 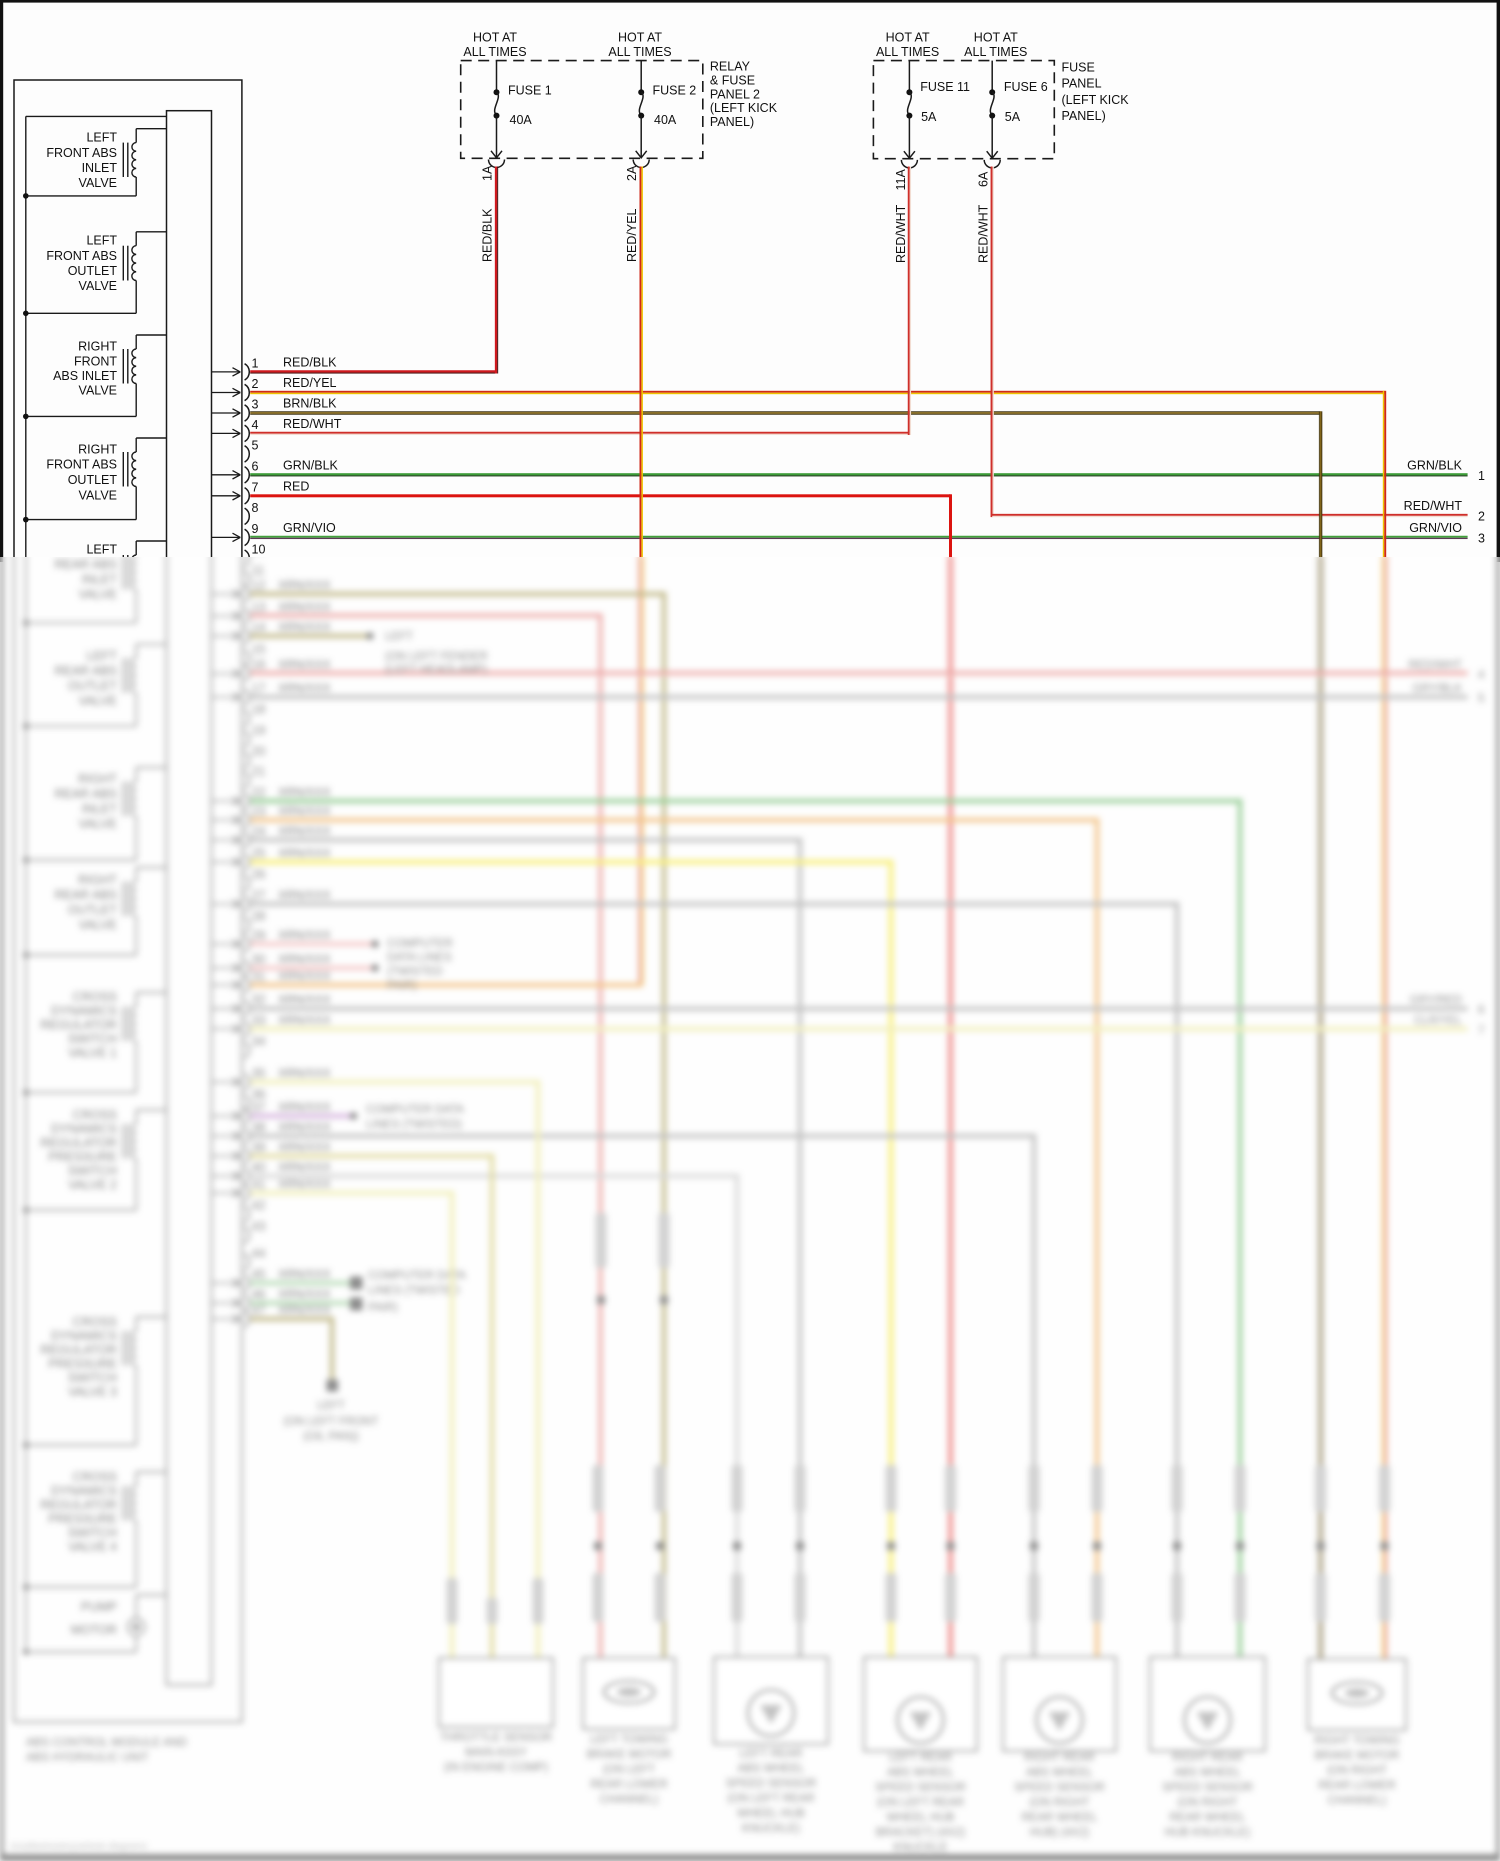 I want to click on svg-text: REAR ABS, so click(x=85, y=565).